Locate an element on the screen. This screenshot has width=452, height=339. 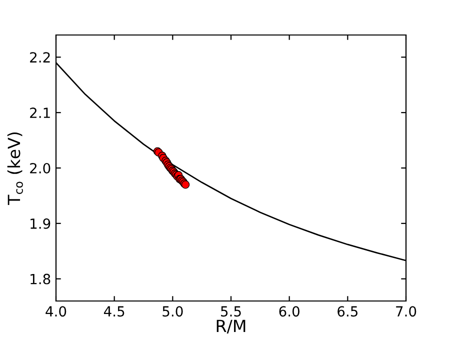
y-tick-label: 2.0 is located at coordinates (40, 168).